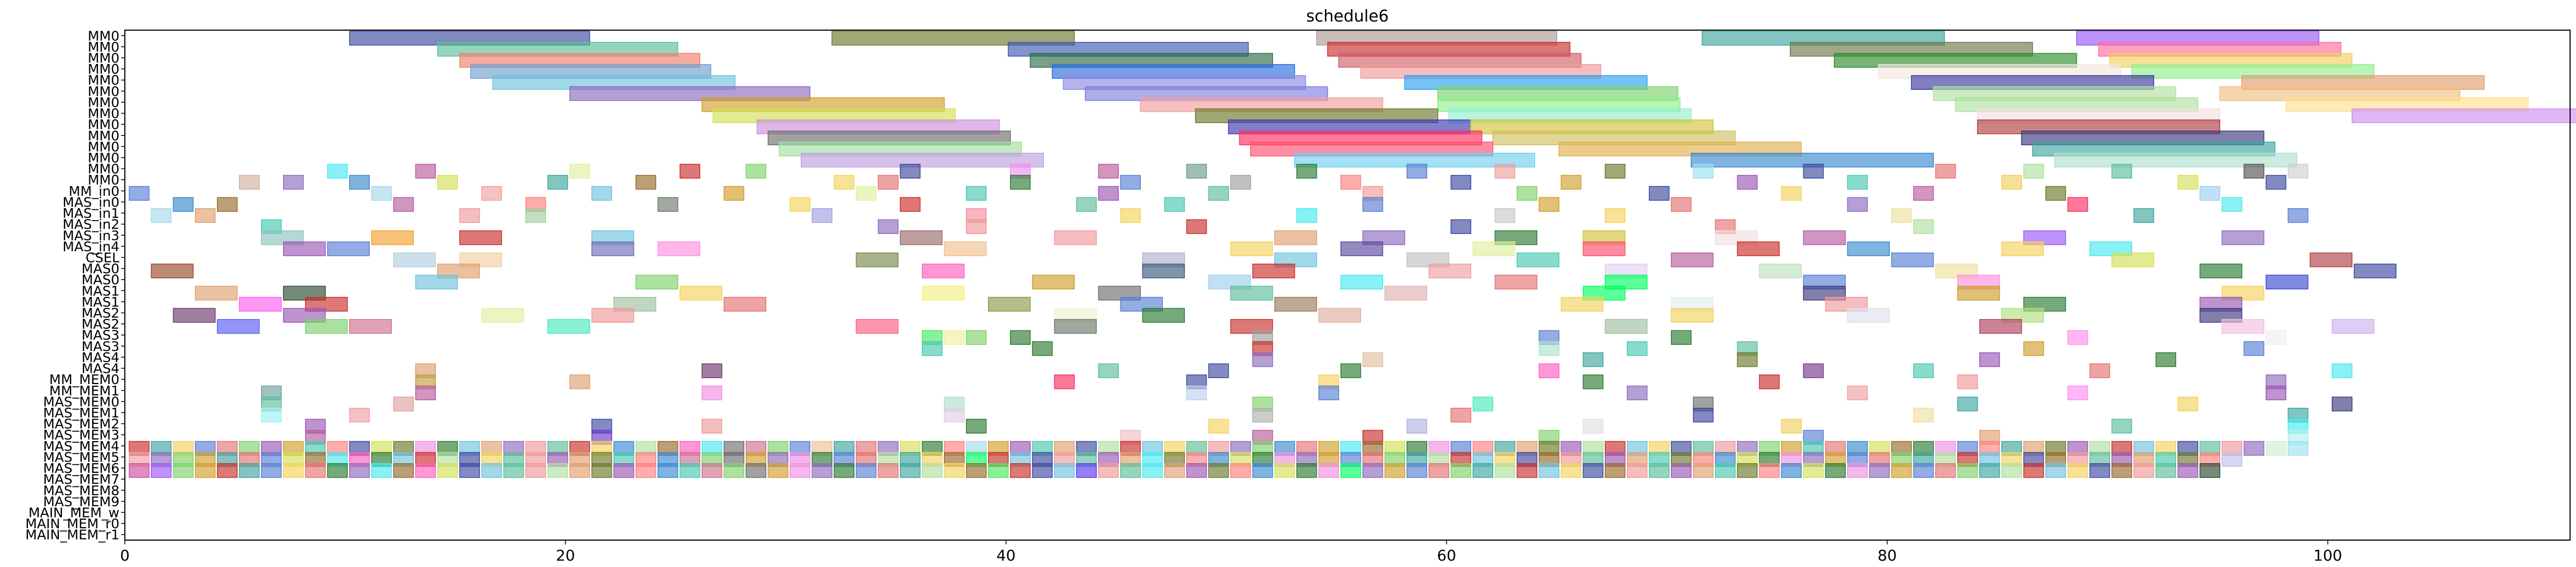 Image resolution: width=2576 pixels, height=567 pixels. Describe the element at coordinates (100, 269) in the screenshot. I see `y-tick-label: MAS0` at that location.